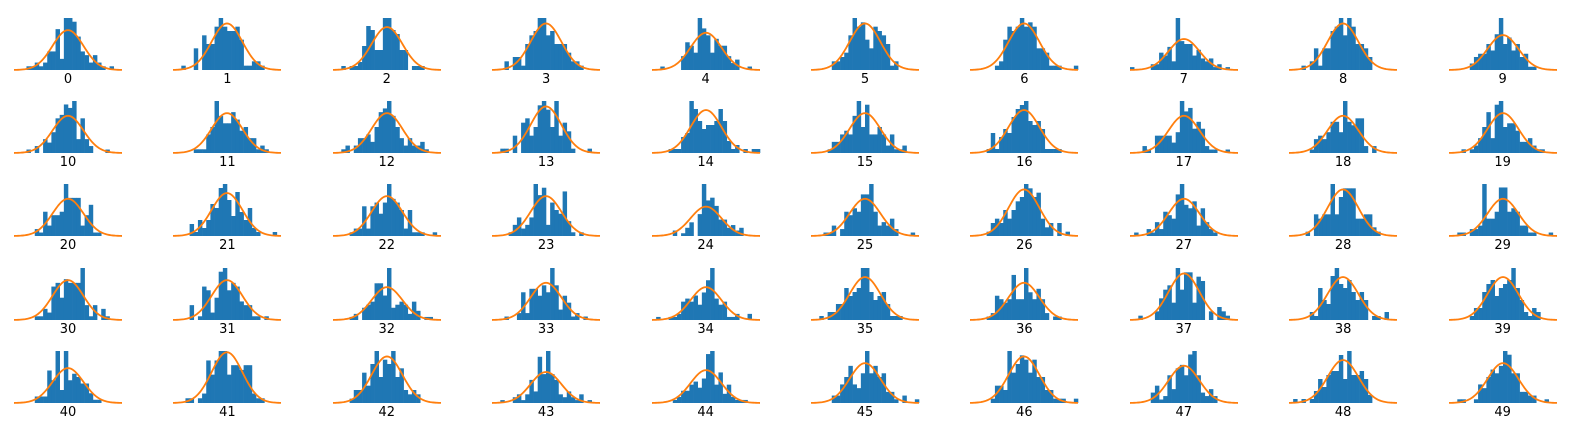 The height and width of the screenshot is (426, 1570). What do you see at coordinates (1343, 246) in the screenshot?
I see `panel-label: 28` at bounding box center [1343, 246].